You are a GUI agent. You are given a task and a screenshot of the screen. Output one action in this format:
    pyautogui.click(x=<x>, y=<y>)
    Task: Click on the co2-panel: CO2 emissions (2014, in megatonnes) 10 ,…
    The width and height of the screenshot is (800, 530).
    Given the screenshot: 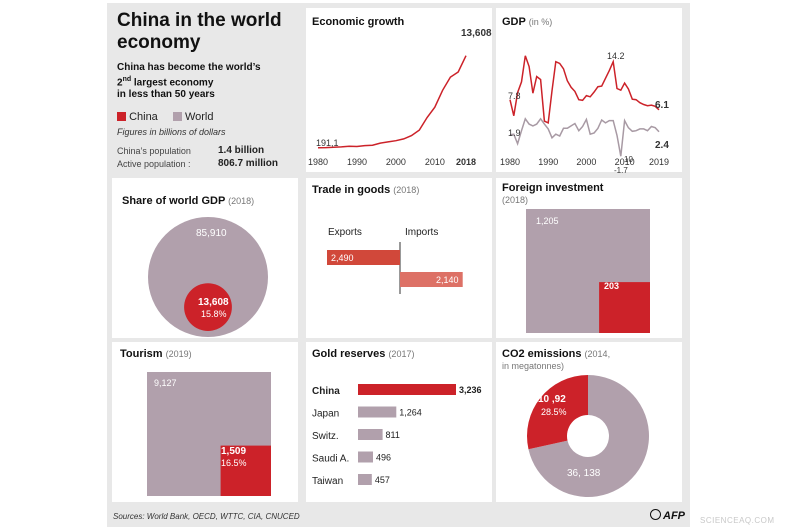 What is the action you would take?
    pyautogui.click(x=589, y=422)
    